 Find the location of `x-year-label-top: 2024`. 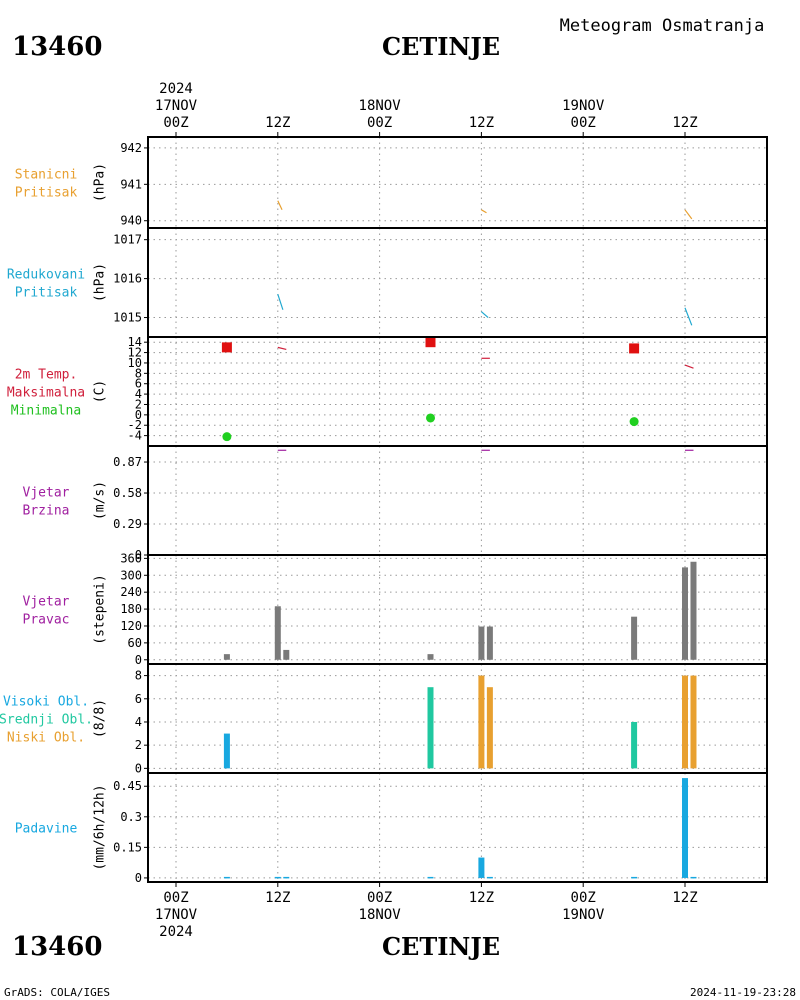

x-year-label-top: 2024 is located at coordinates (176, 89).